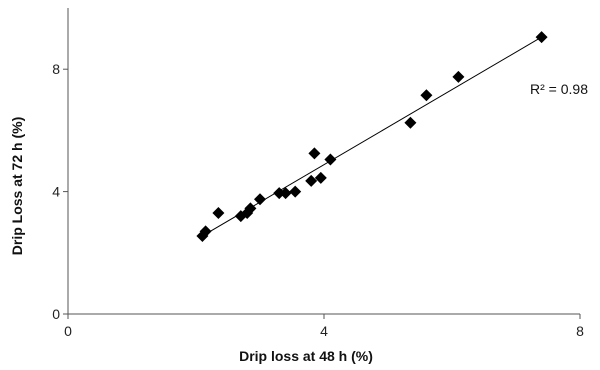 The height and width of the screenshot is (370, 600). Describe the element at coordinates (306, 356) in the screenshot. I see `x-axis-title: Drip loss at 48 h (%)` at that location.